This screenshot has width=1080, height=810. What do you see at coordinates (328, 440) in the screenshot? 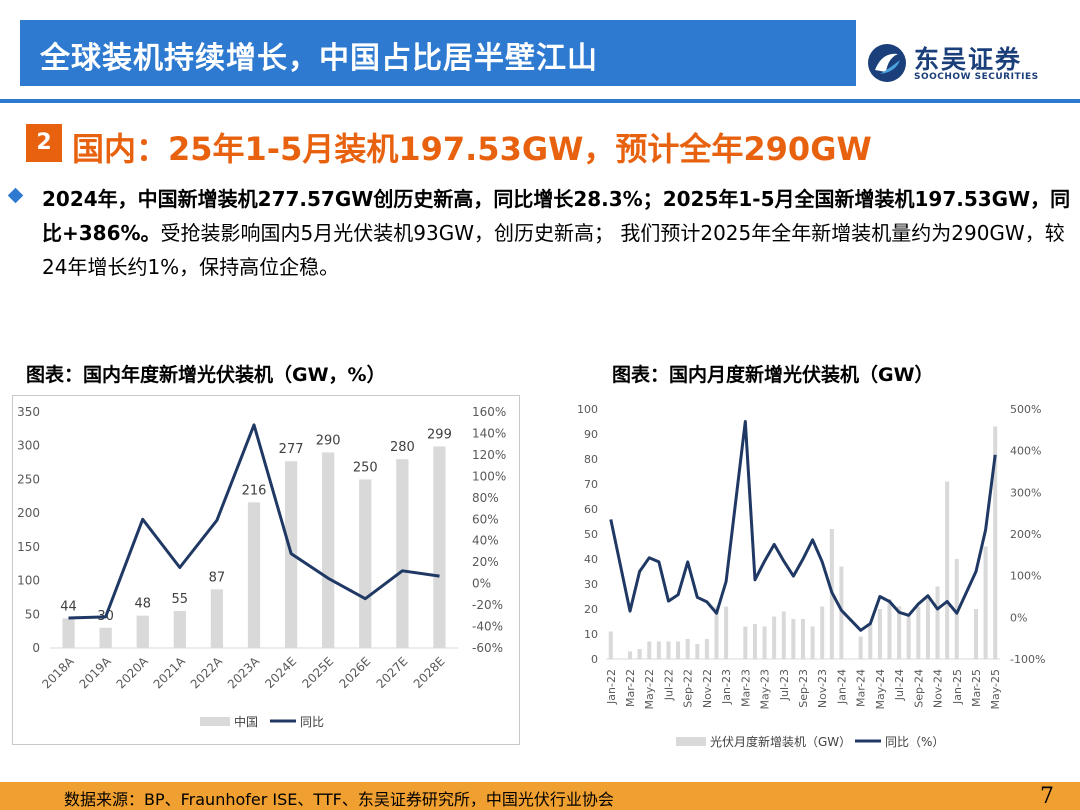
I see `bar-data-label: 290` at bounding box center [328, 440].